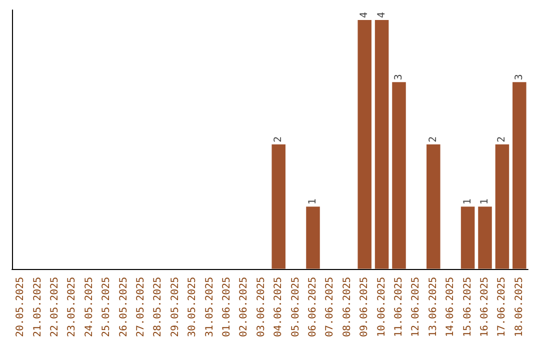 This screenshot has width=540, height=340. Describe the element at coordinates (106, 307) in the screenshot. I see `x-tick-label: 25.05.2025` at that location.